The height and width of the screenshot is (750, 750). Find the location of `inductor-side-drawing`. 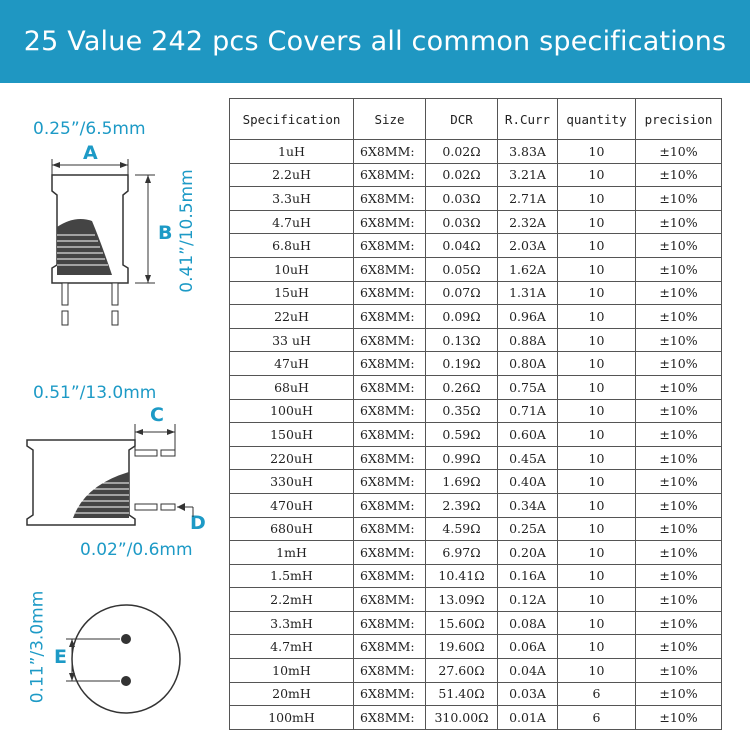

inductor-side-drawing is located at coordinates (110, 475).